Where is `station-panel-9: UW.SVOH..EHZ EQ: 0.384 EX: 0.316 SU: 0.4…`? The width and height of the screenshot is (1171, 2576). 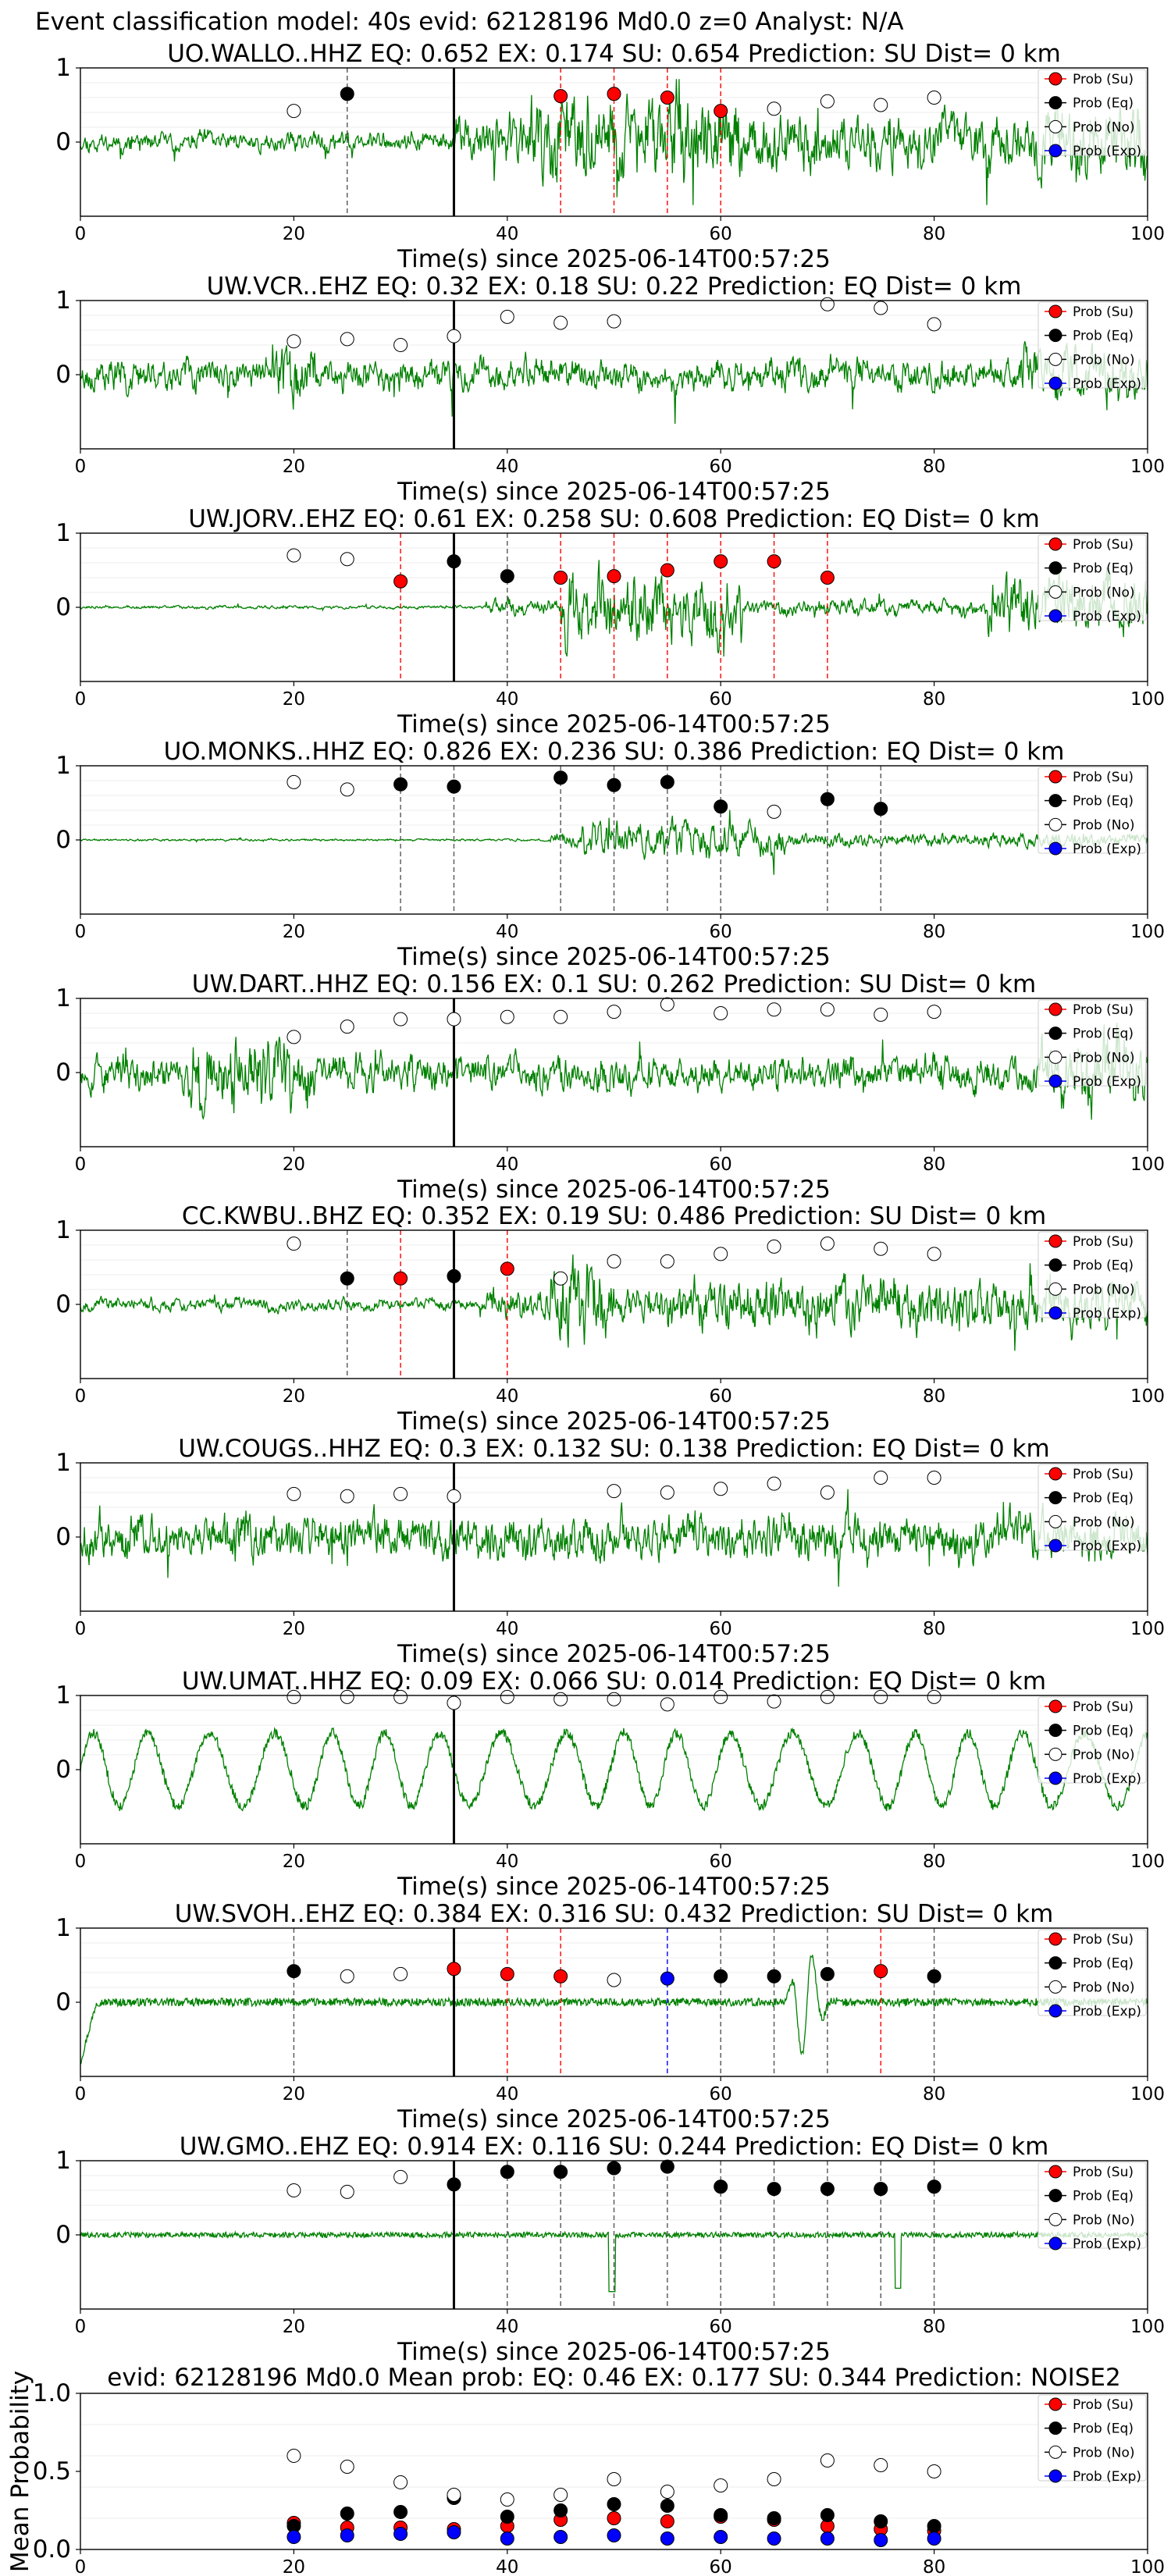 station-panel-9: UW.SVOH..EHZ EQ: 0.384 EX: 0.316 SU: 0.4… is located at coordinates (610, 2017).